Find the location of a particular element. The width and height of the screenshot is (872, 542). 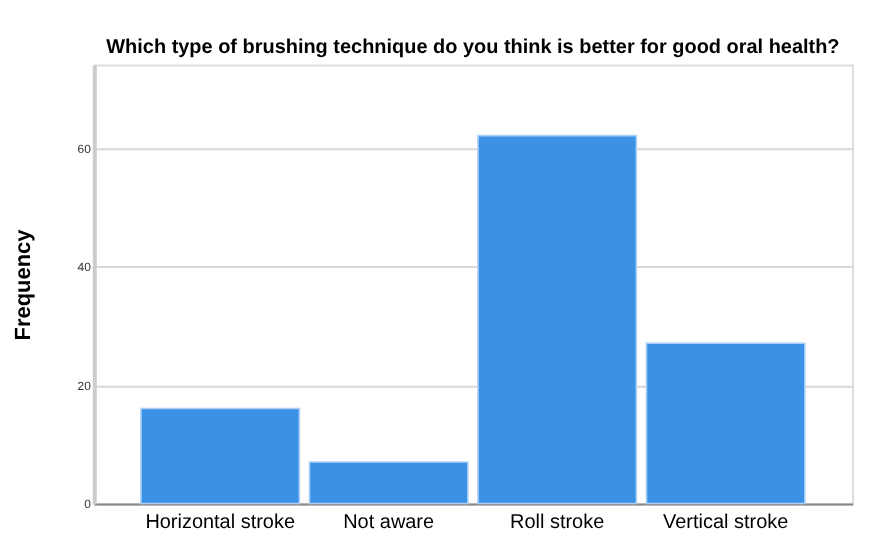

x-tick-label: Vertical stroke is located at coordinates (726, 523).